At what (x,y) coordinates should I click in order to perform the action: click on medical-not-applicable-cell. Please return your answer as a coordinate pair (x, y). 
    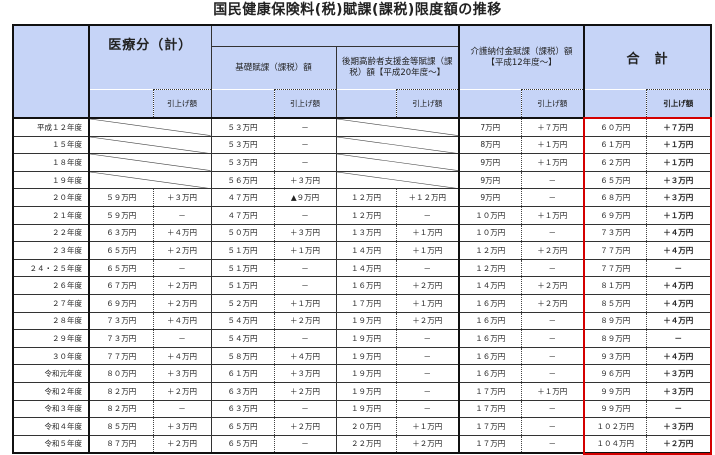
    Looking at the image, I should click on (149, 180).